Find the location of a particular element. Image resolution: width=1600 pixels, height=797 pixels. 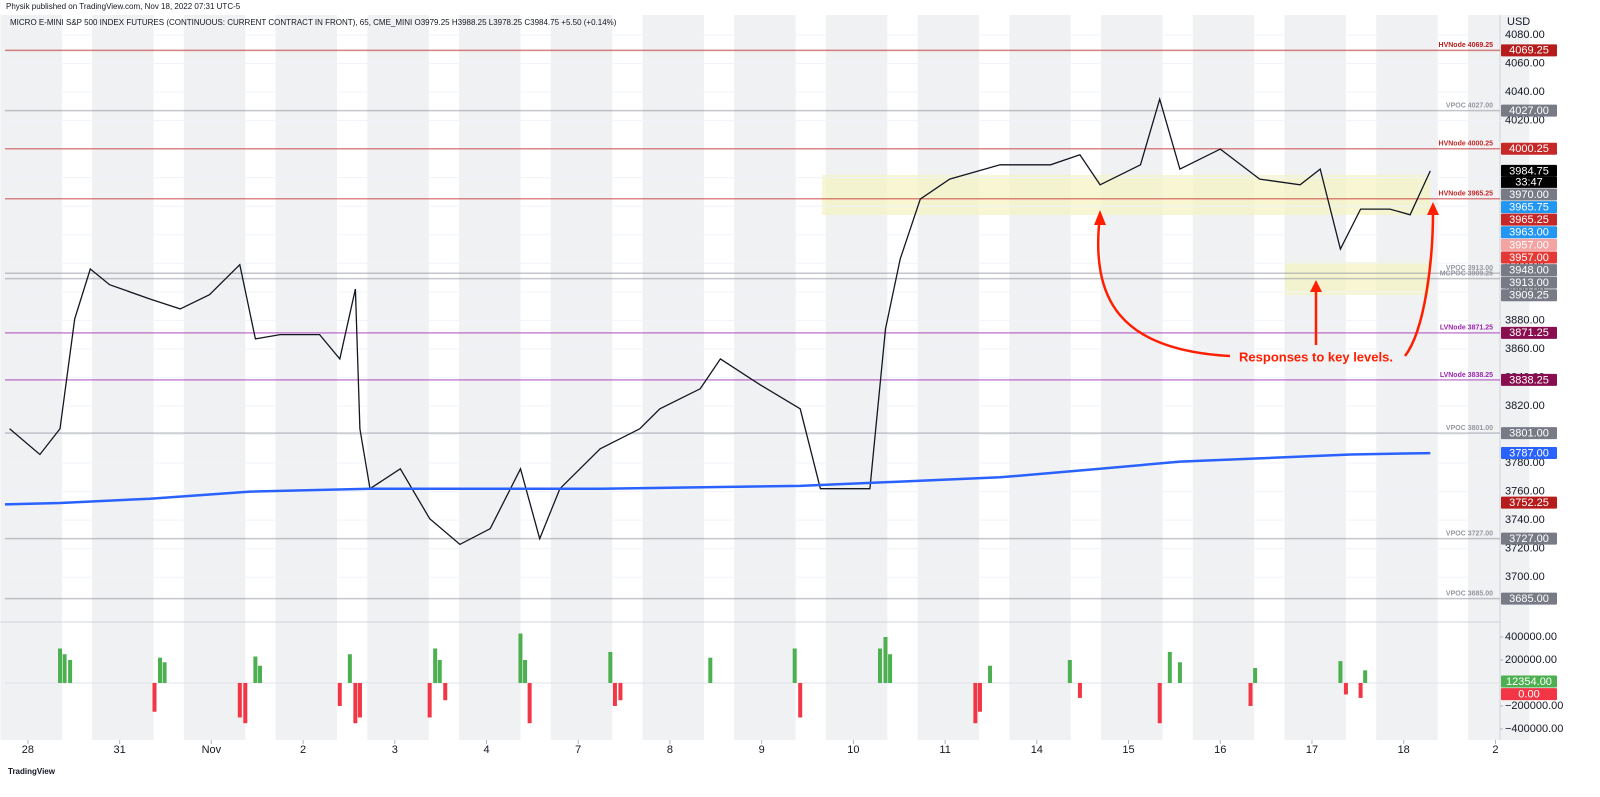

x-tick-label: Nov is located at coordinates (212, 750).